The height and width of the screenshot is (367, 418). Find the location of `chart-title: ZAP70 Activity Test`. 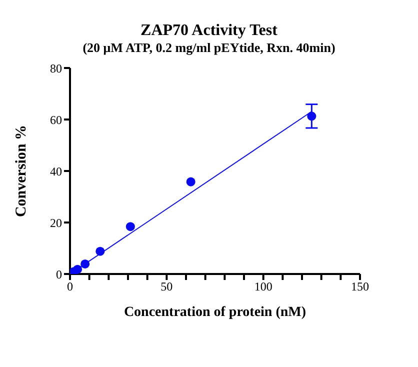

chart-title: ZAP70 Activity Test is located at coordinates (209, 31).